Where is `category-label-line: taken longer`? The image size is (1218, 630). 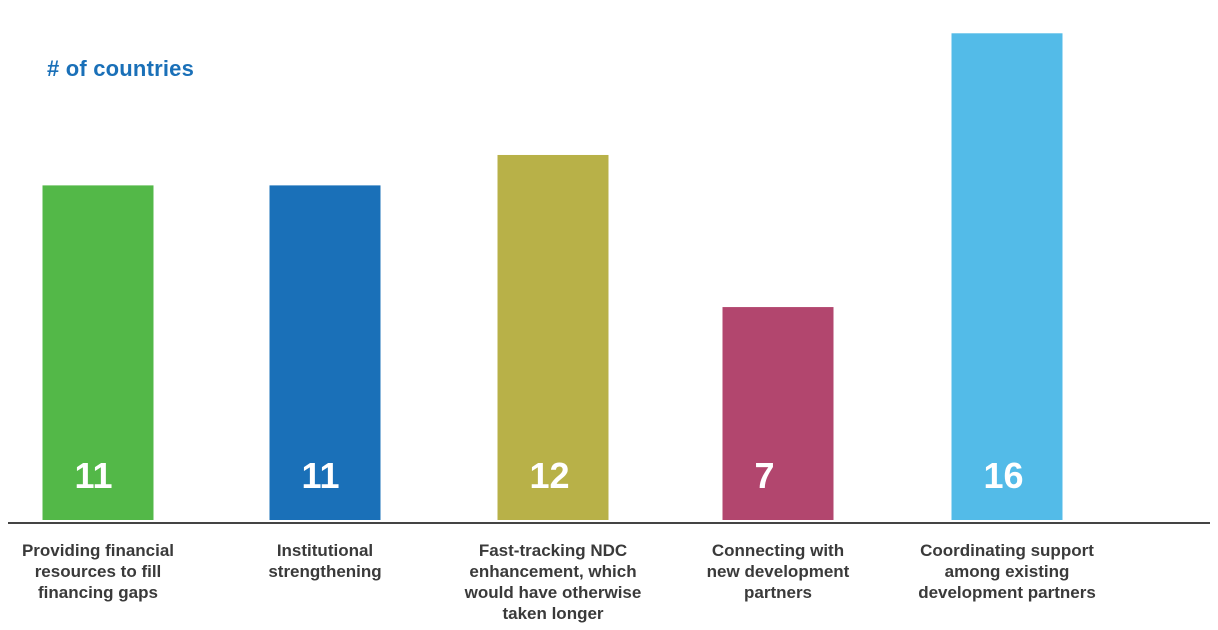
category-label-line: taken longer is located at coordinates (553, 613).